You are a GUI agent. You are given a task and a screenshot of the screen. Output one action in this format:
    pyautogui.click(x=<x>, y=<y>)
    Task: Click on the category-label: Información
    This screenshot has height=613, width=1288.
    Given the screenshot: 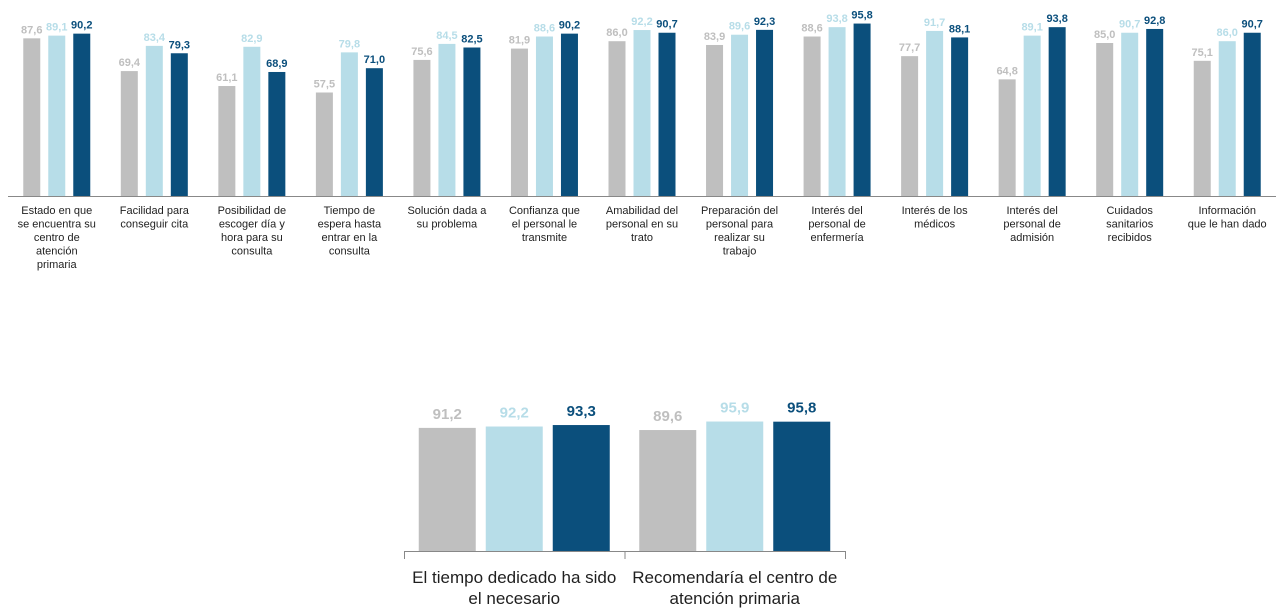 What is the action you would take?
    pyautogui.click(x=1226, y=211)
    